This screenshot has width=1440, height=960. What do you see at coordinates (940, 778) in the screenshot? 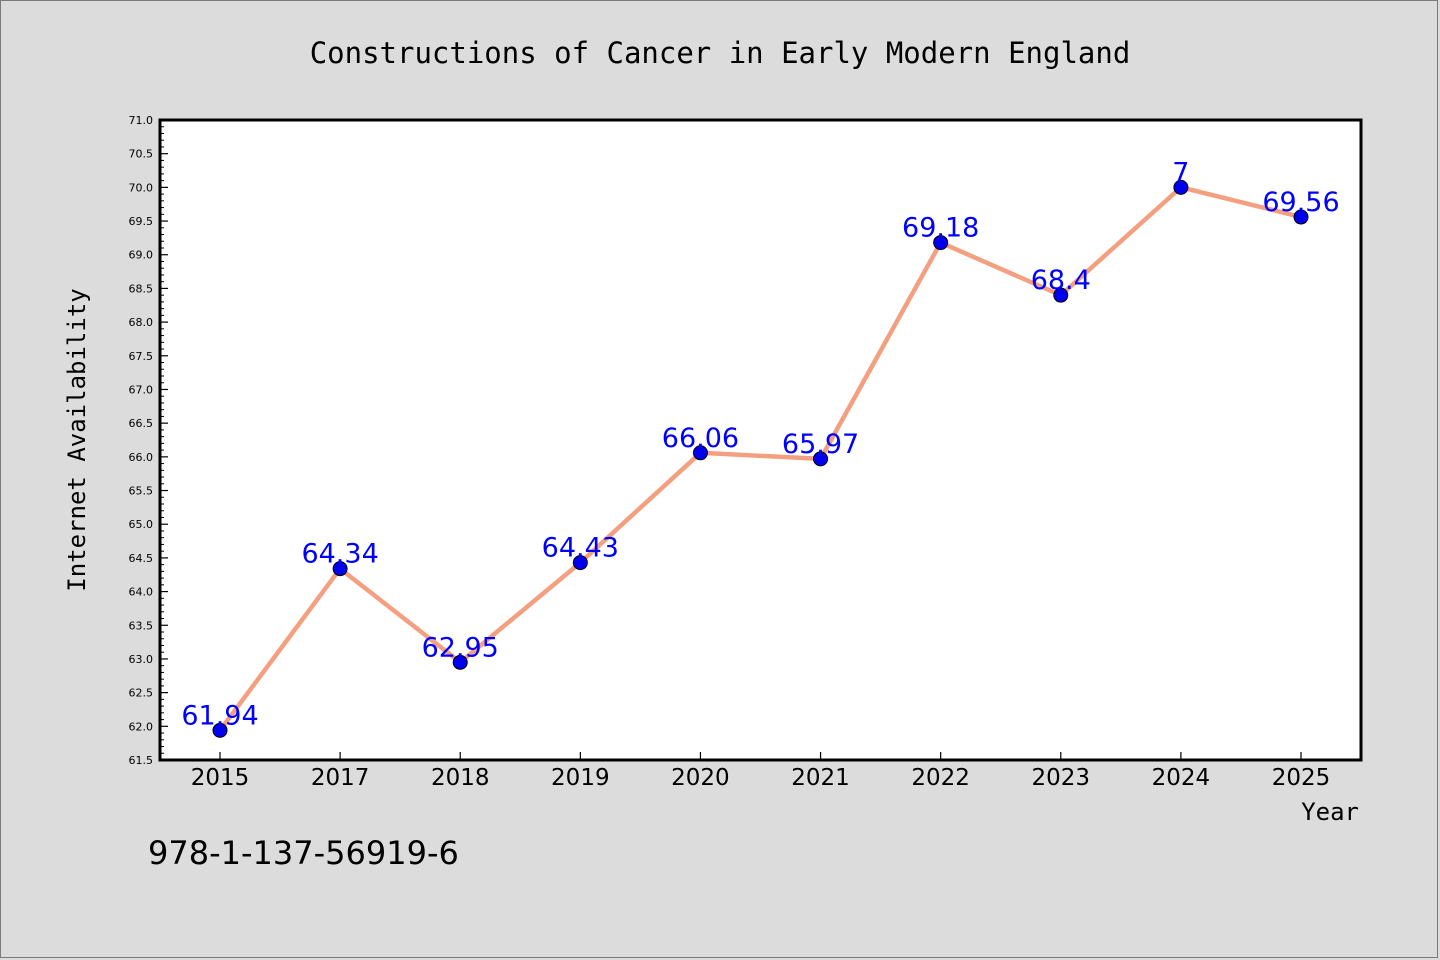
I see `x-tick-label: 2022` at bounding box center [940, 778].